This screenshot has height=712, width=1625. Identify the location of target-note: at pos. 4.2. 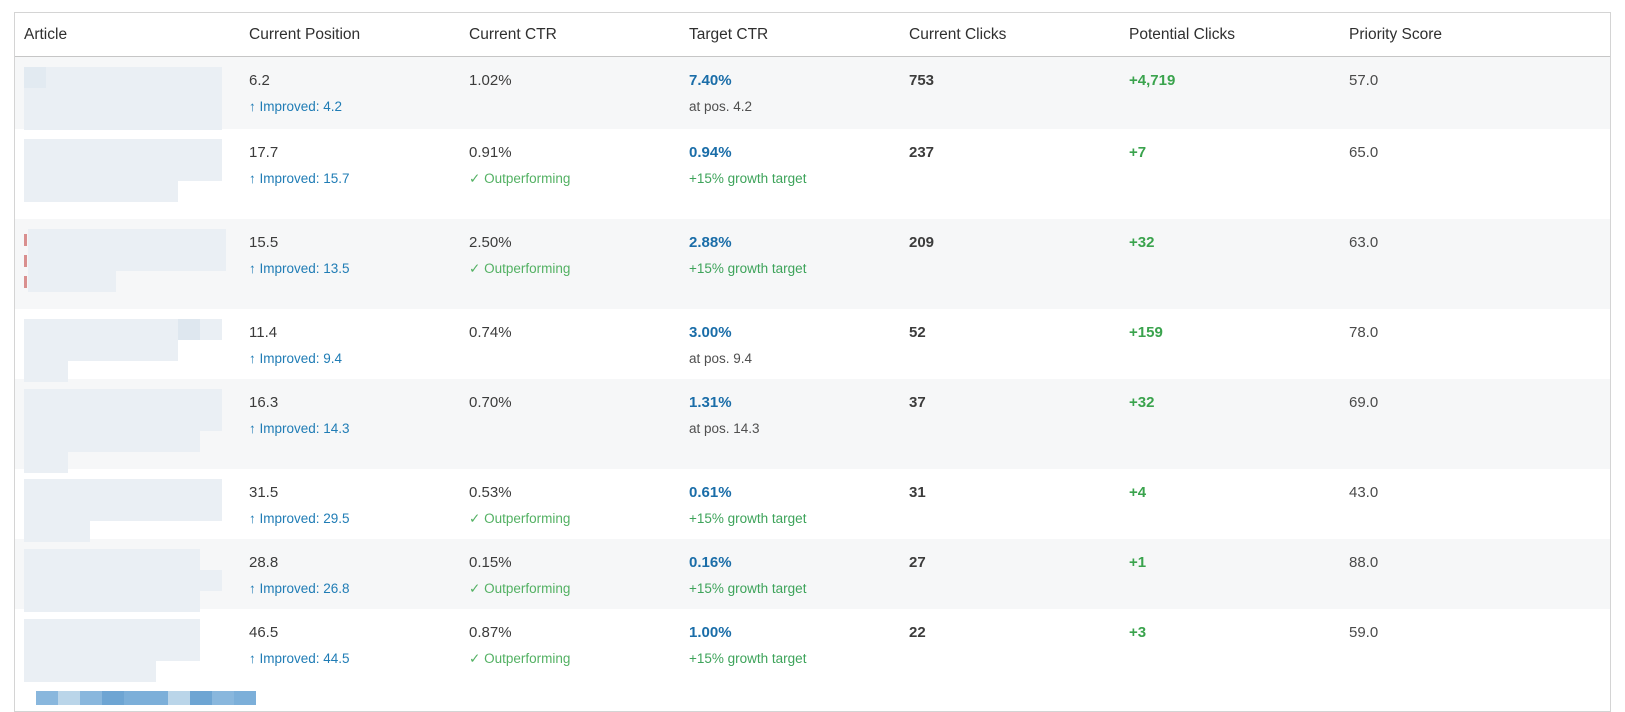
(721, 106).